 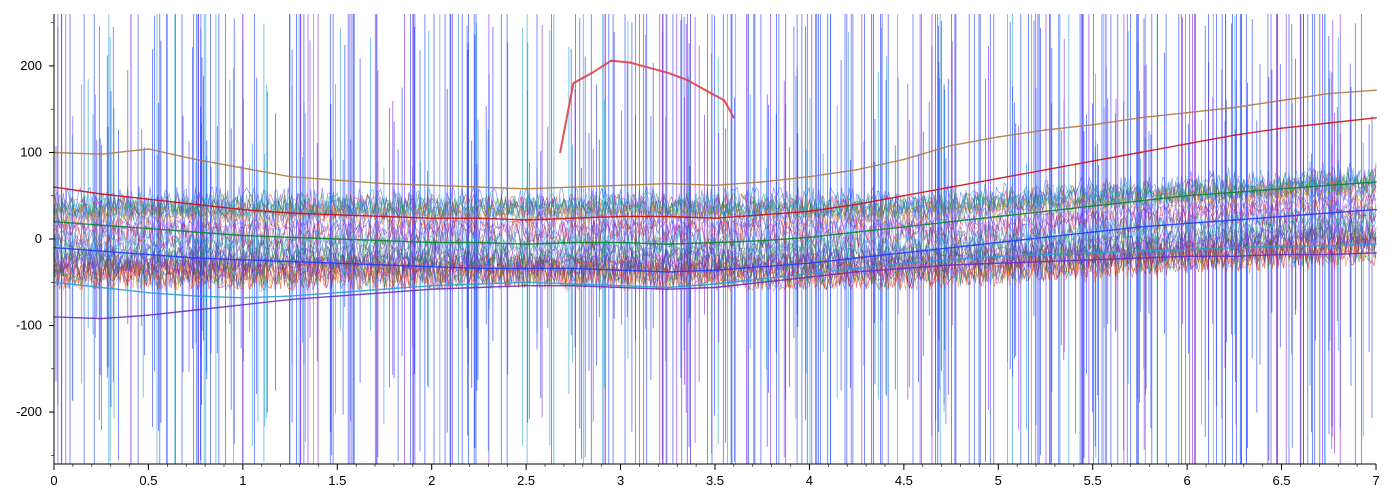 What do you see at coordinates (904, 480) in the screenshot?
I see `x-tick-label: 4.5` at bounding box center [904, 480].